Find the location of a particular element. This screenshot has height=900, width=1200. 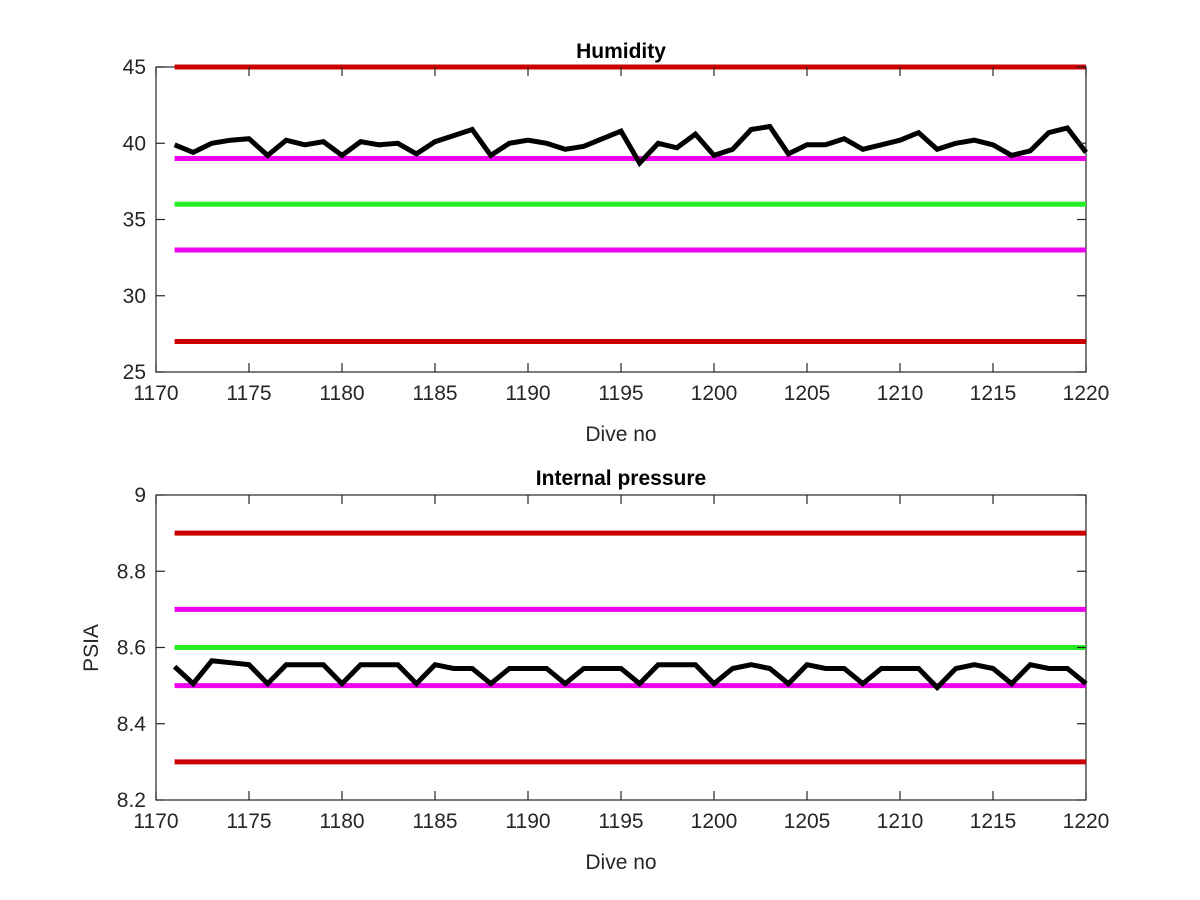

humidity-series is located at coordinates (630, 145).